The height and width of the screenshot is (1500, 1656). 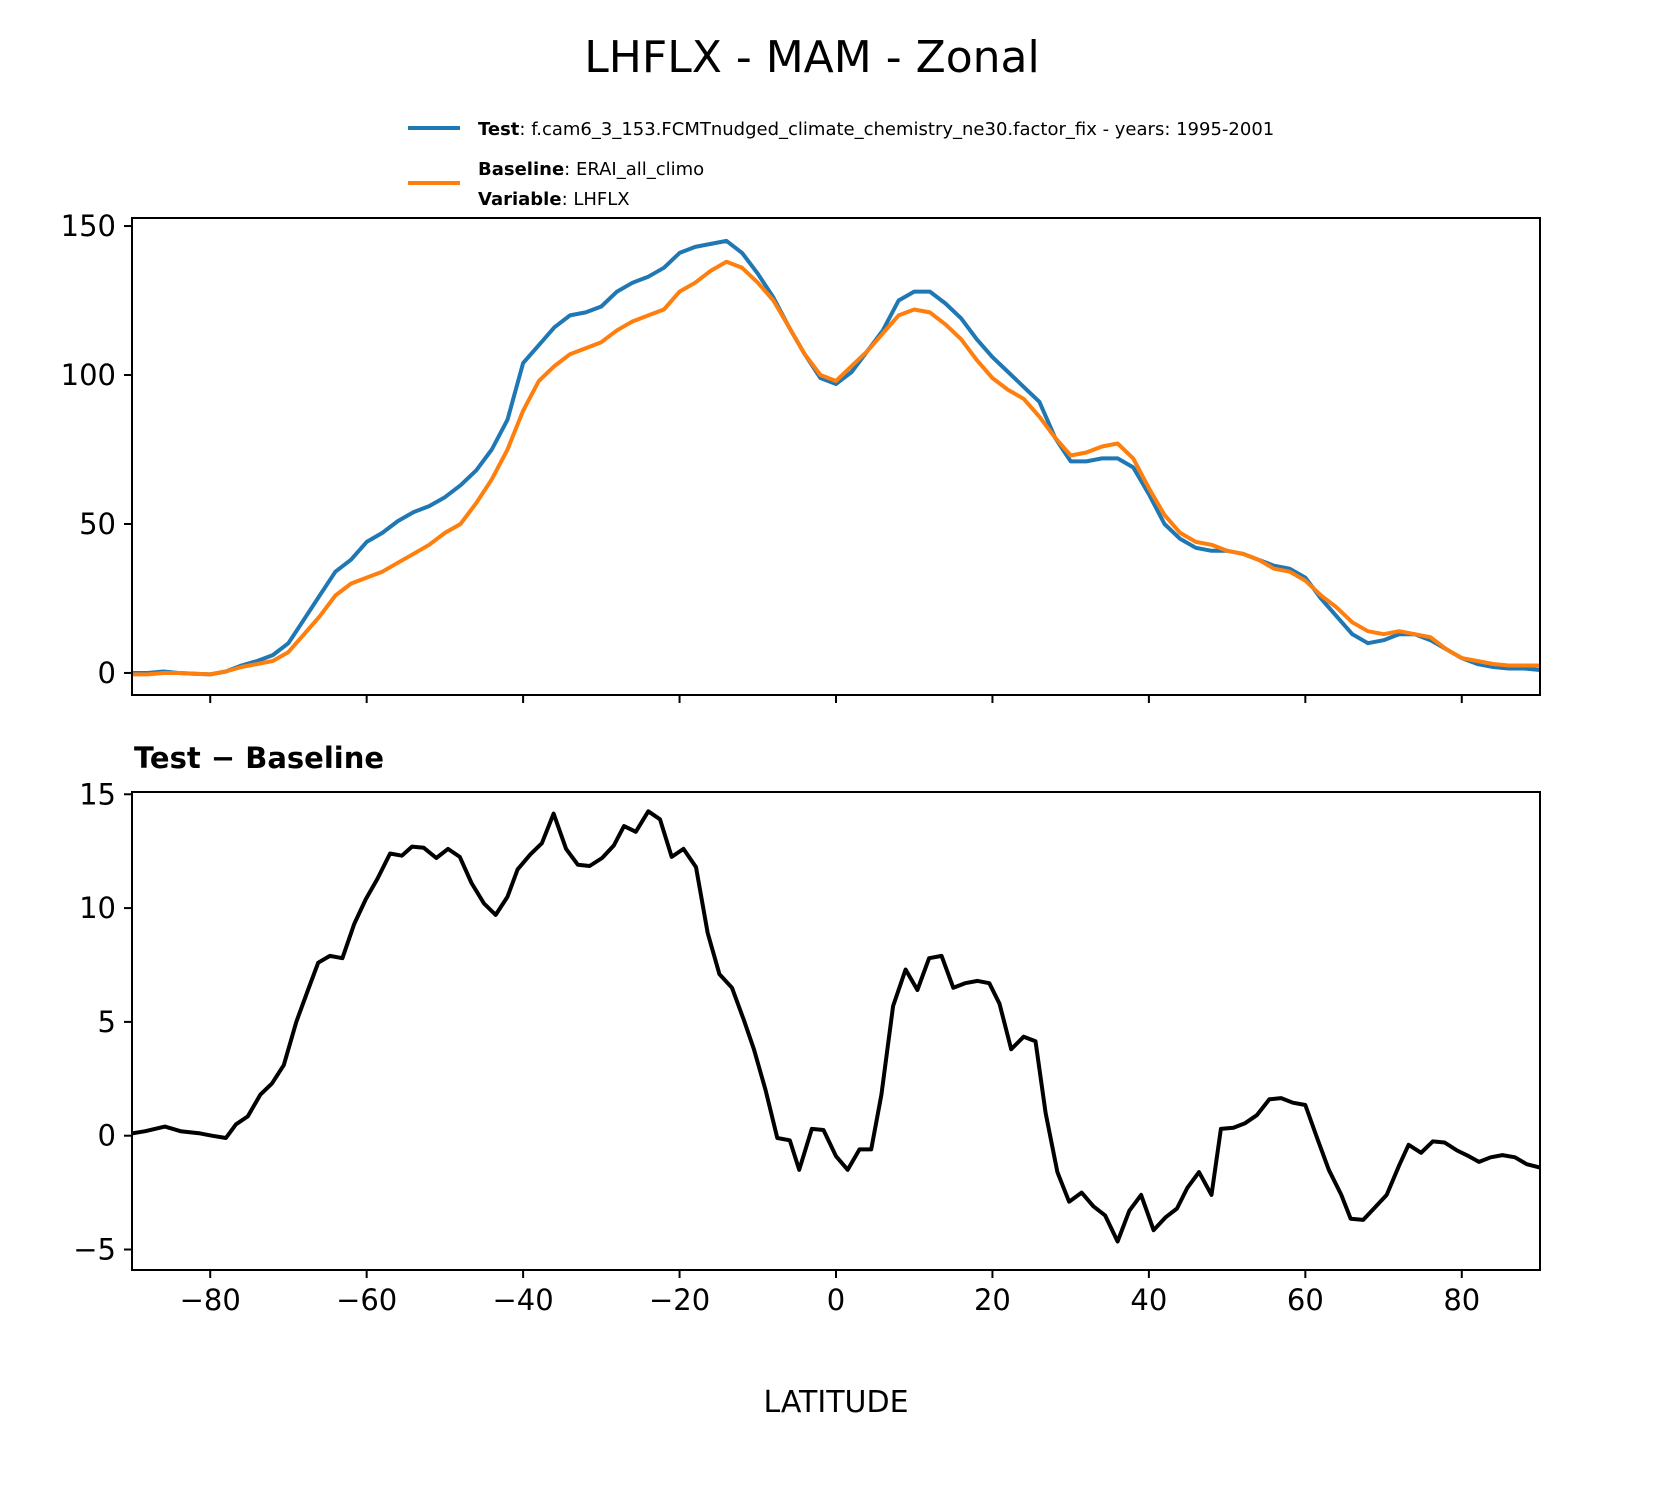 I want to click on y-tick-label: 5, so click(x=107, y=1022).